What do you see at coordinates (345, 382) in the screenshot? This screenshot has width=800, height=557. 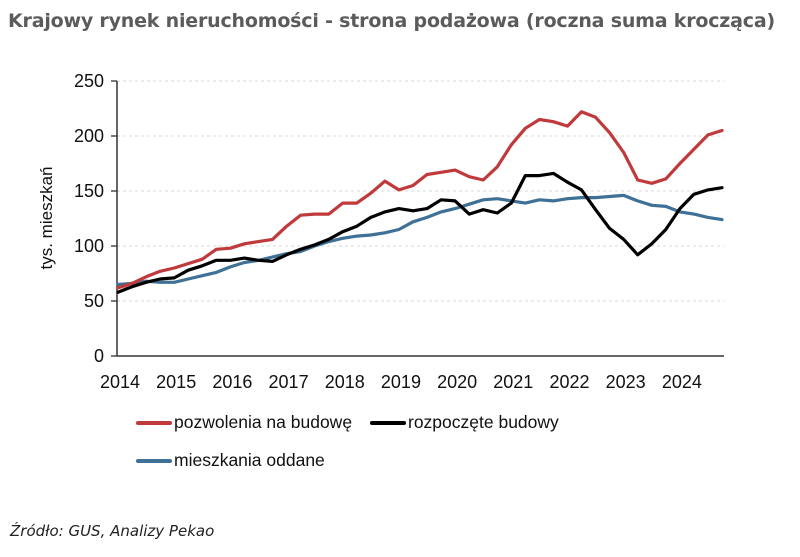 I see `x-tick-label: 2018` at bounding box center [345, 382].